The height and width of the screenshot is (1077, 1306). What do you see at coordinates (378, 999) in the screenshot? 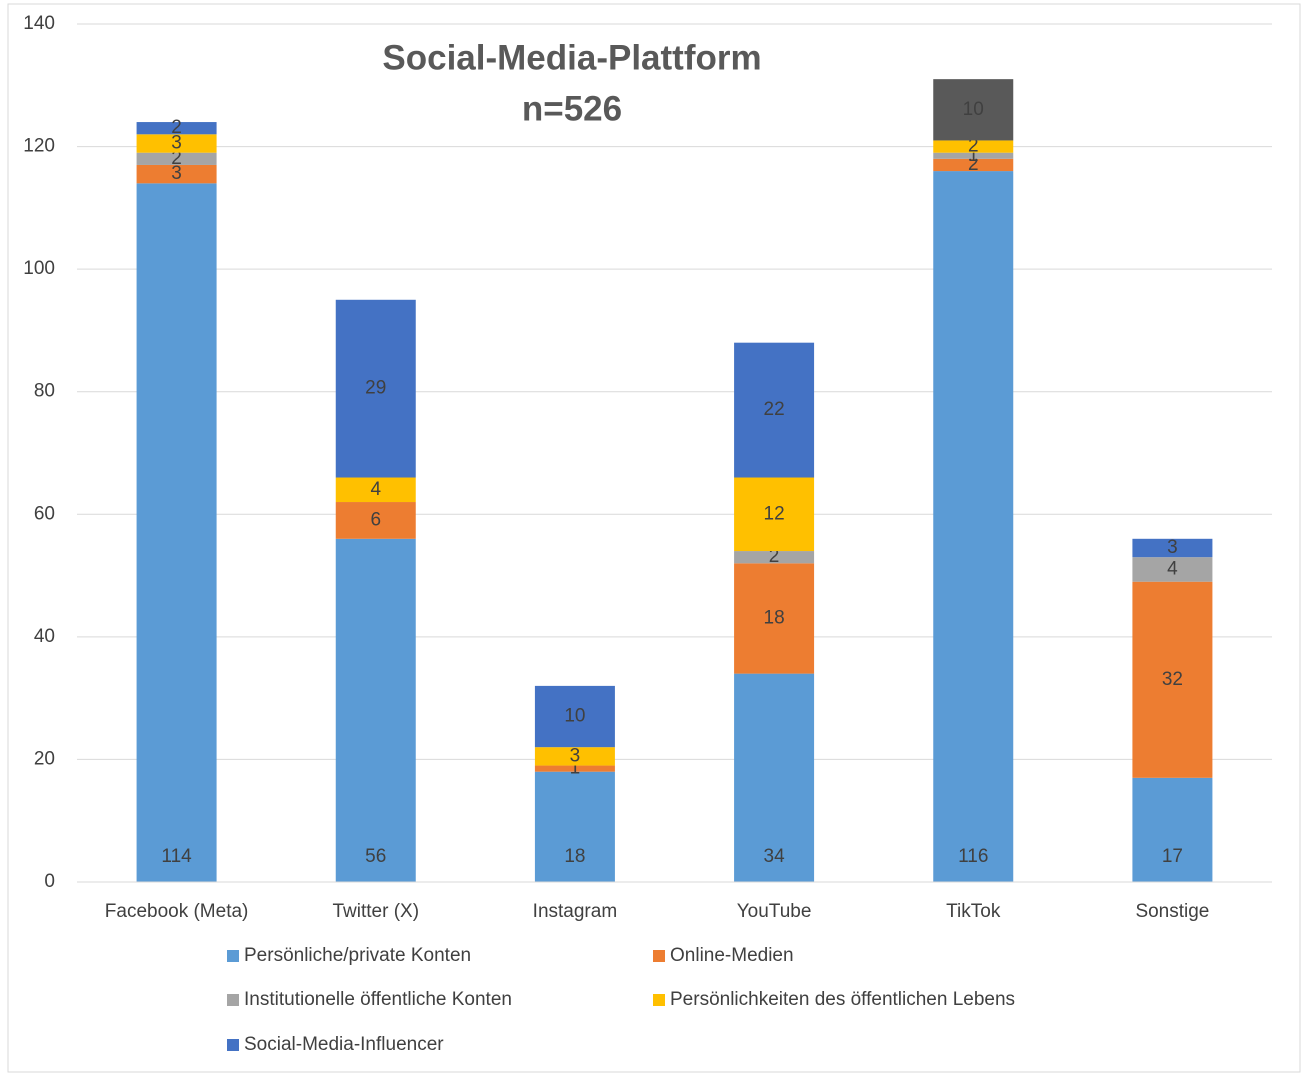
I see `legend-label: Institutionelle öffentliche Konten` at bounding box center [378, 999].